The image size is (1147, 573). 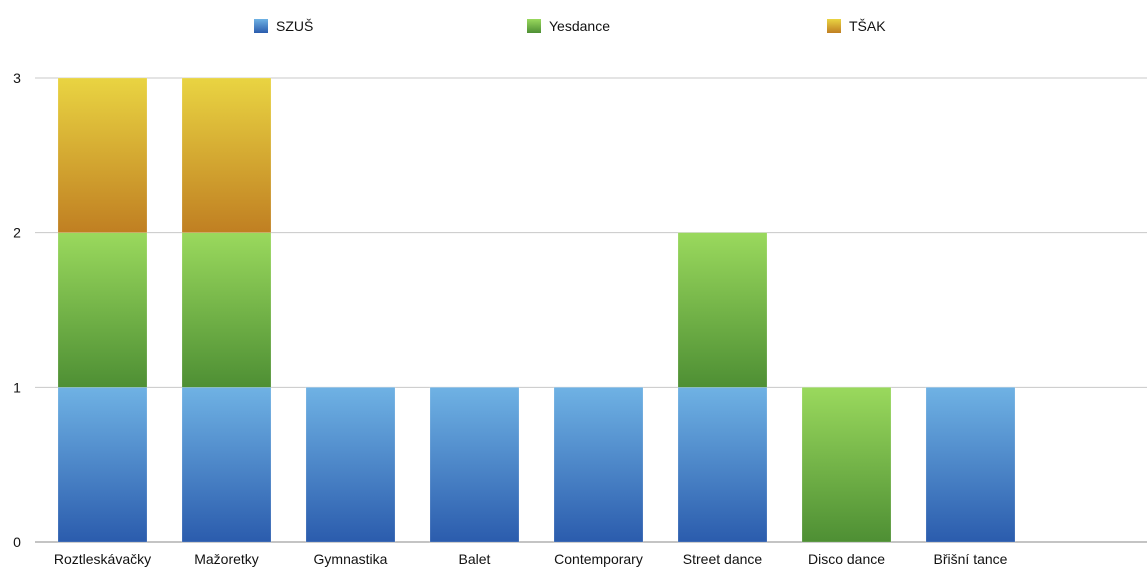 I want to click on bar-mazoretky-yesdance, so click(x=226, y=310).